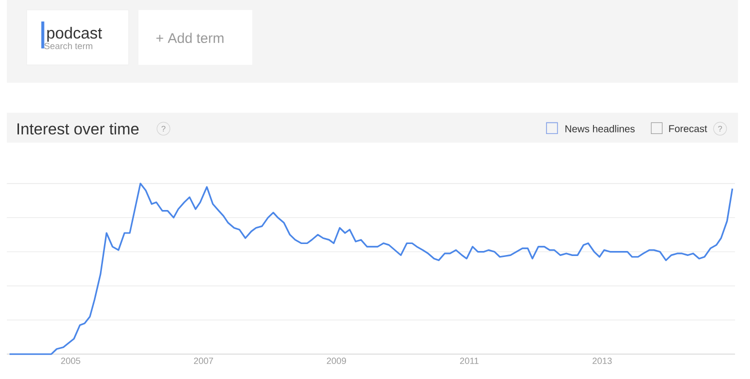 This screenshot has height=379, width=750. I want to click on text: Forecast, so click(688, 128).